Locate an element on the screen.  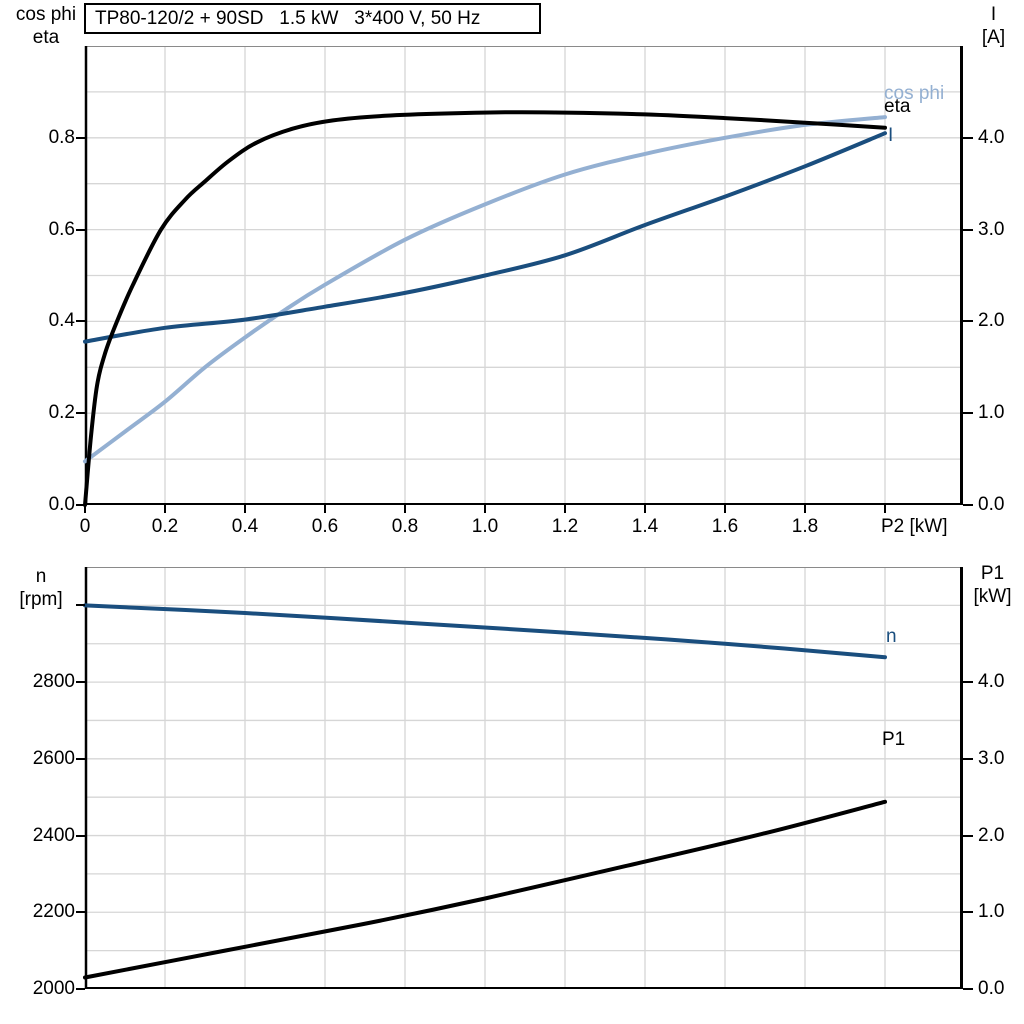
x-tick-label: 1.8 is located at coordinates (805, 526).